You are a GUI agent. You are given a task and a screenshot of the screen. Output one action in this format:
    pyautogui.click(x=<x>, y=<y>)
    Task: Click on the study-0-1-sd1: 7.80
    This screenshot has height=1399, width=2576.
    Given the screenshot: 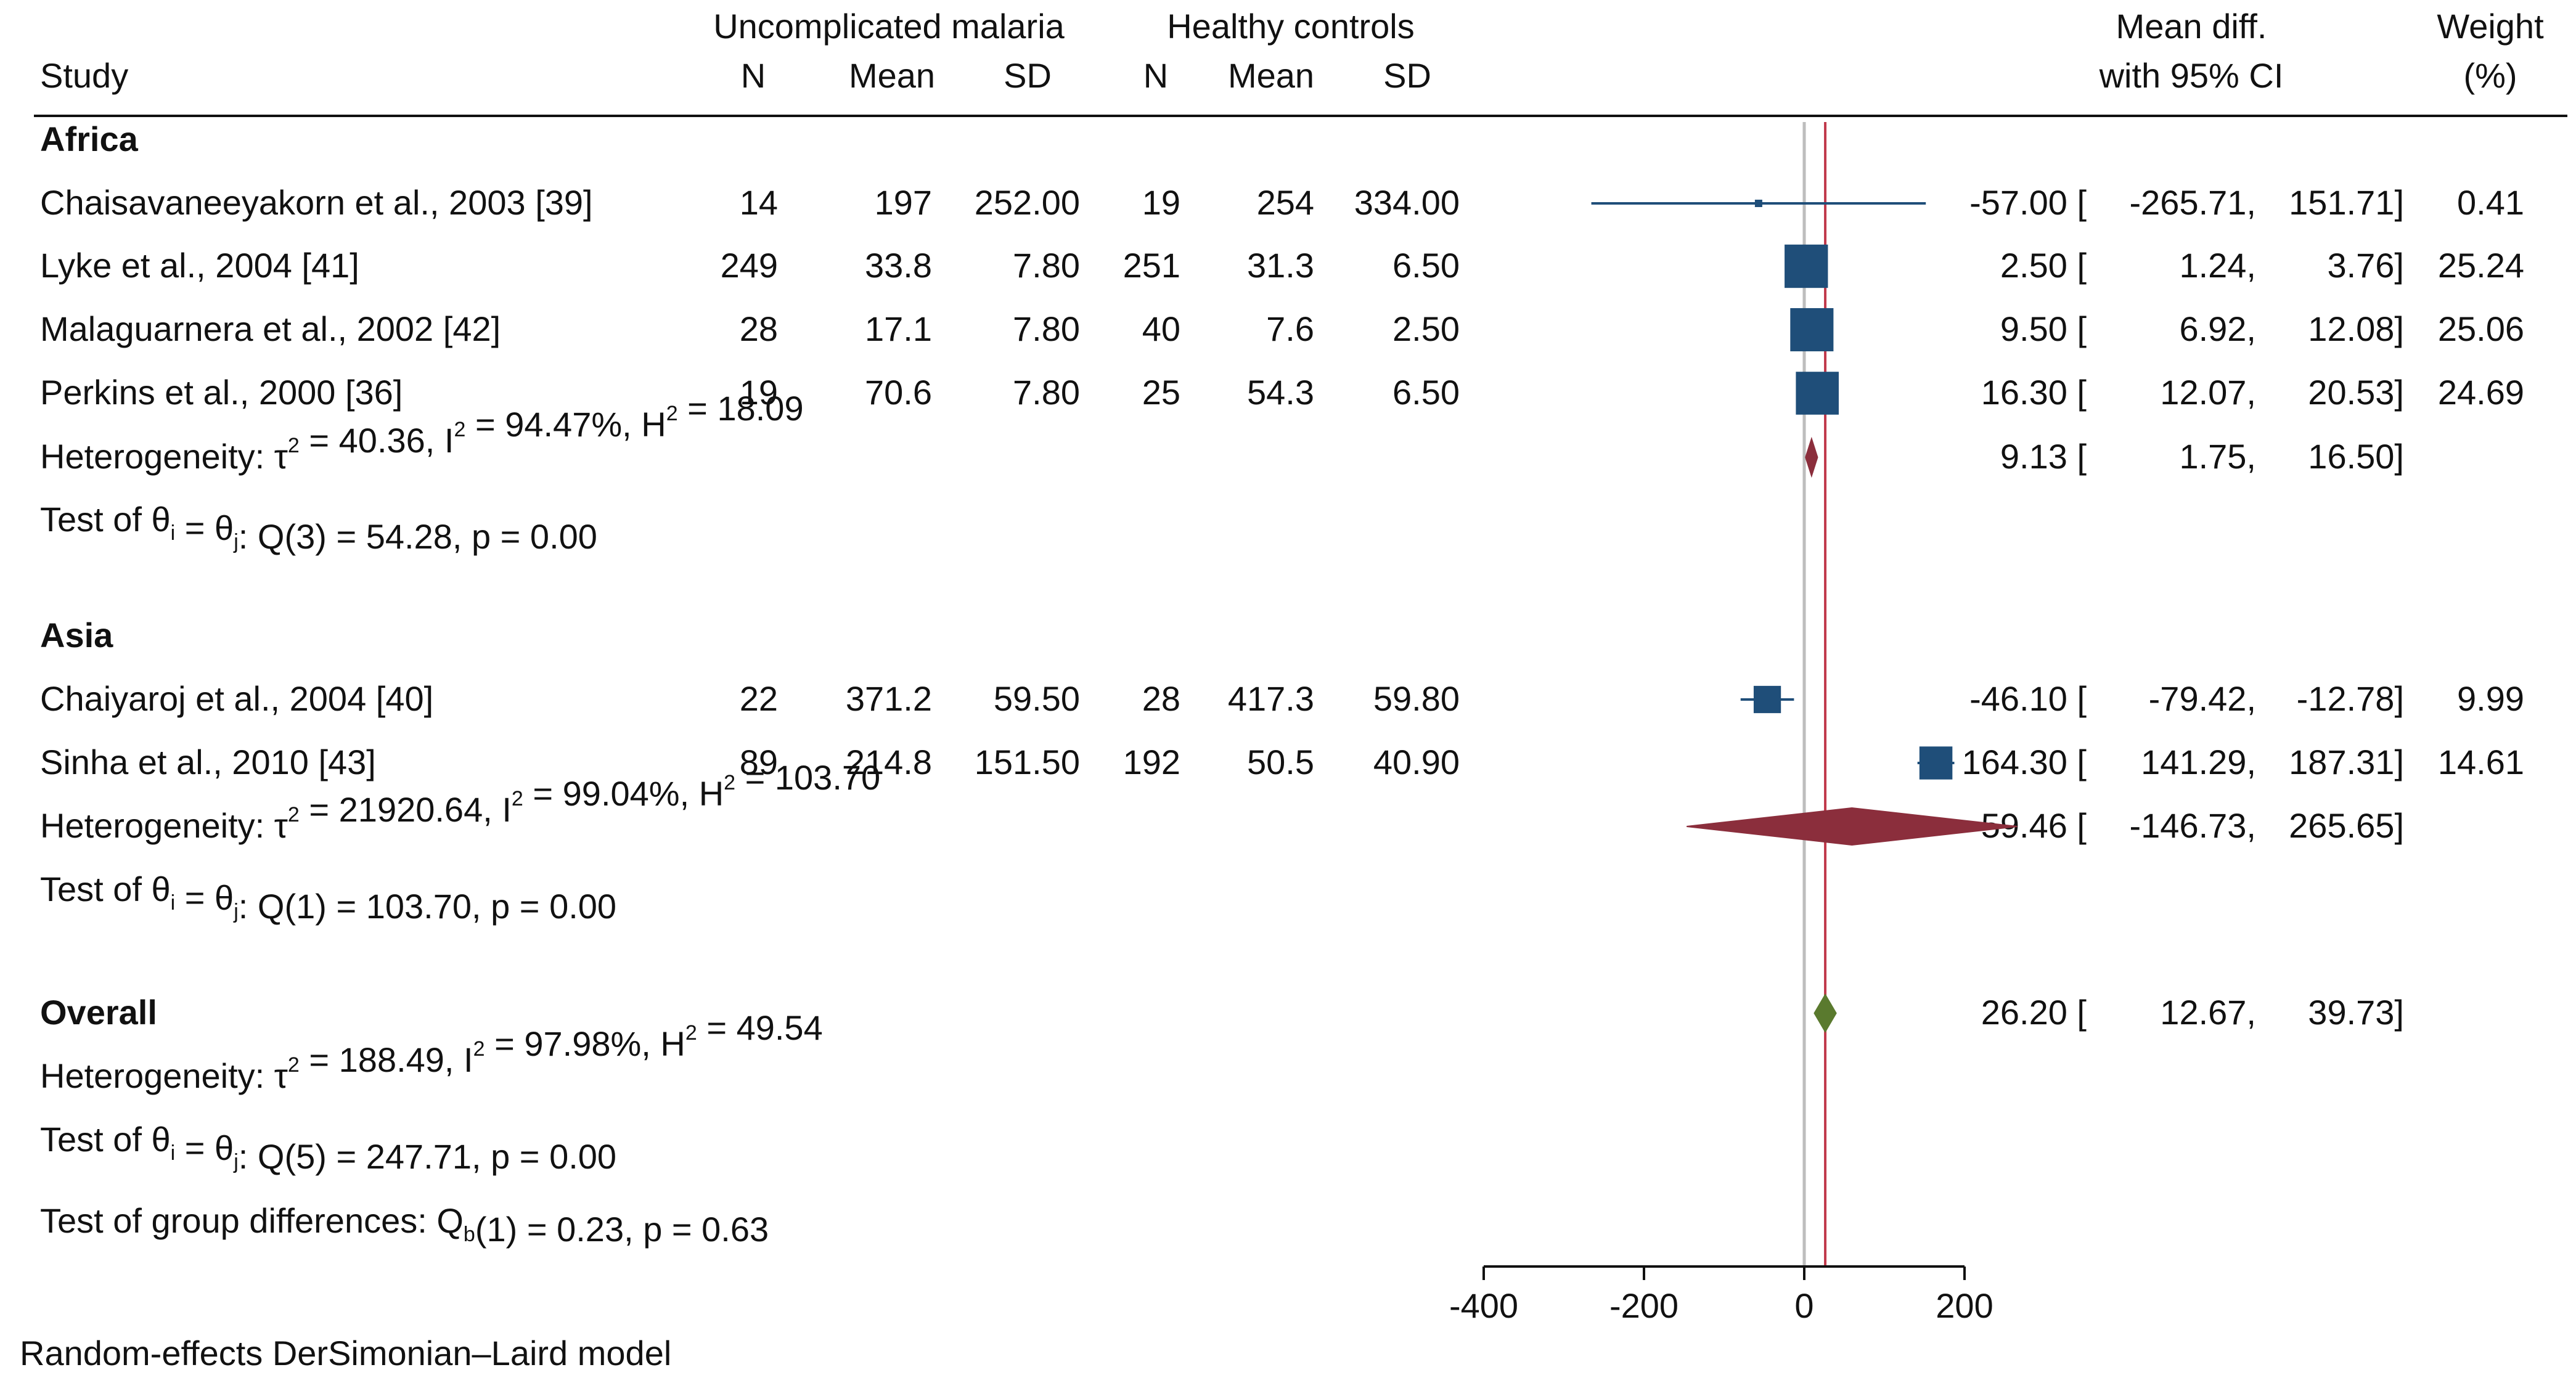 What is the action you would take?
    pyautogui.click(x=1046, y=265)
    